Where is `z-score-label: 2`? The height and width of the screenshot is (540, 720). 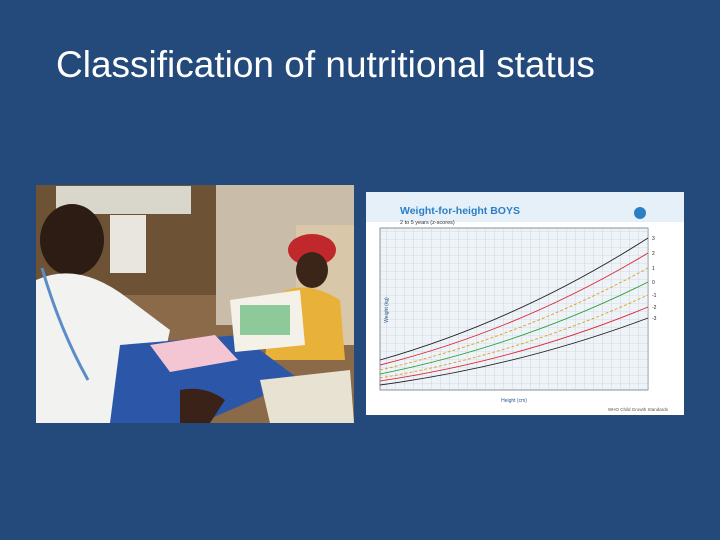
z-score-label: 2 is located at coordinates (653, 254).